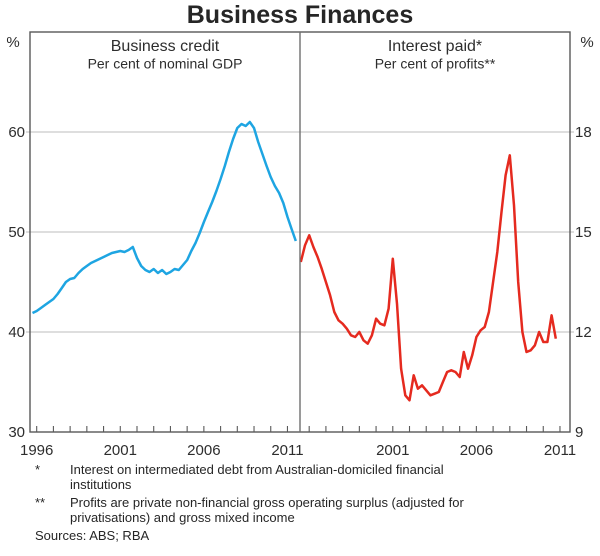 This screenshot has width=600, height=556. Describe the element at coordinates (16, 232) in the screenshot. I see `y-axis-label: 50` at that location.